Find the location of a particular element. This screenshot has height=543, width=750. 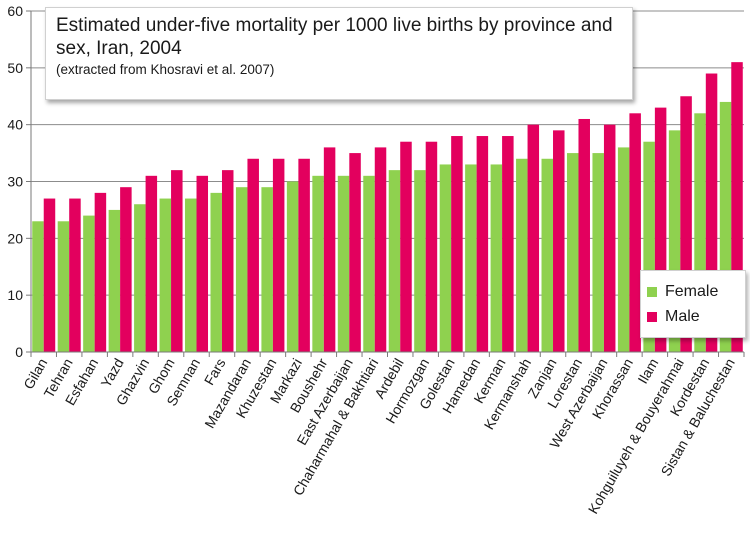

y-tick-label: 10 is located at coordinates (15, 295).